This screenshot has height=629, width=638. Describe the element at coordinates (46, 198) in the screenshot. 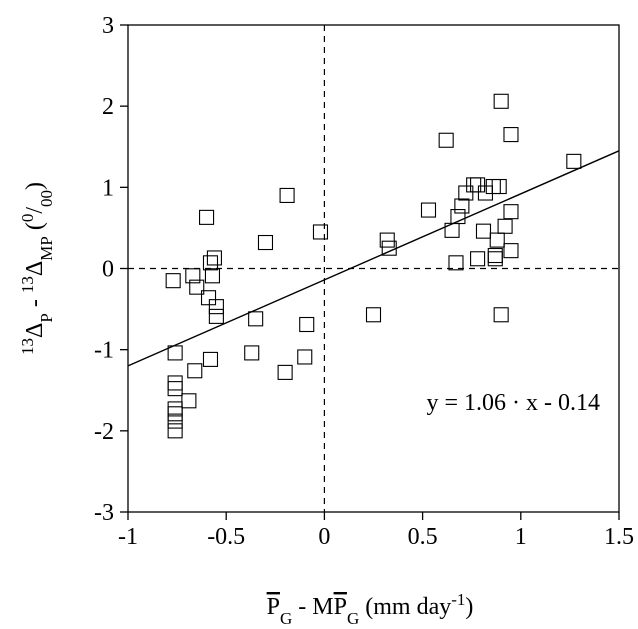

I see `y-axis-label-part: 00` at that location.